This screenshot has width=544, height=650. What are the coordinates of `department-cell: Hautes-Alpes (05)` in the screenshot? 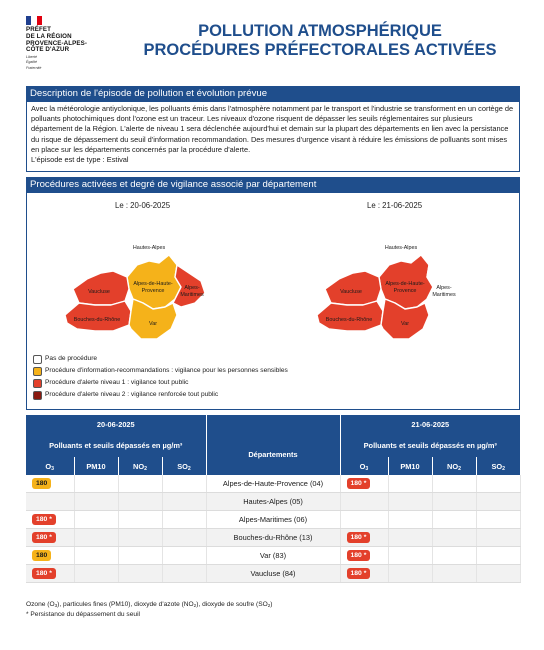 It's located at (273, 501).